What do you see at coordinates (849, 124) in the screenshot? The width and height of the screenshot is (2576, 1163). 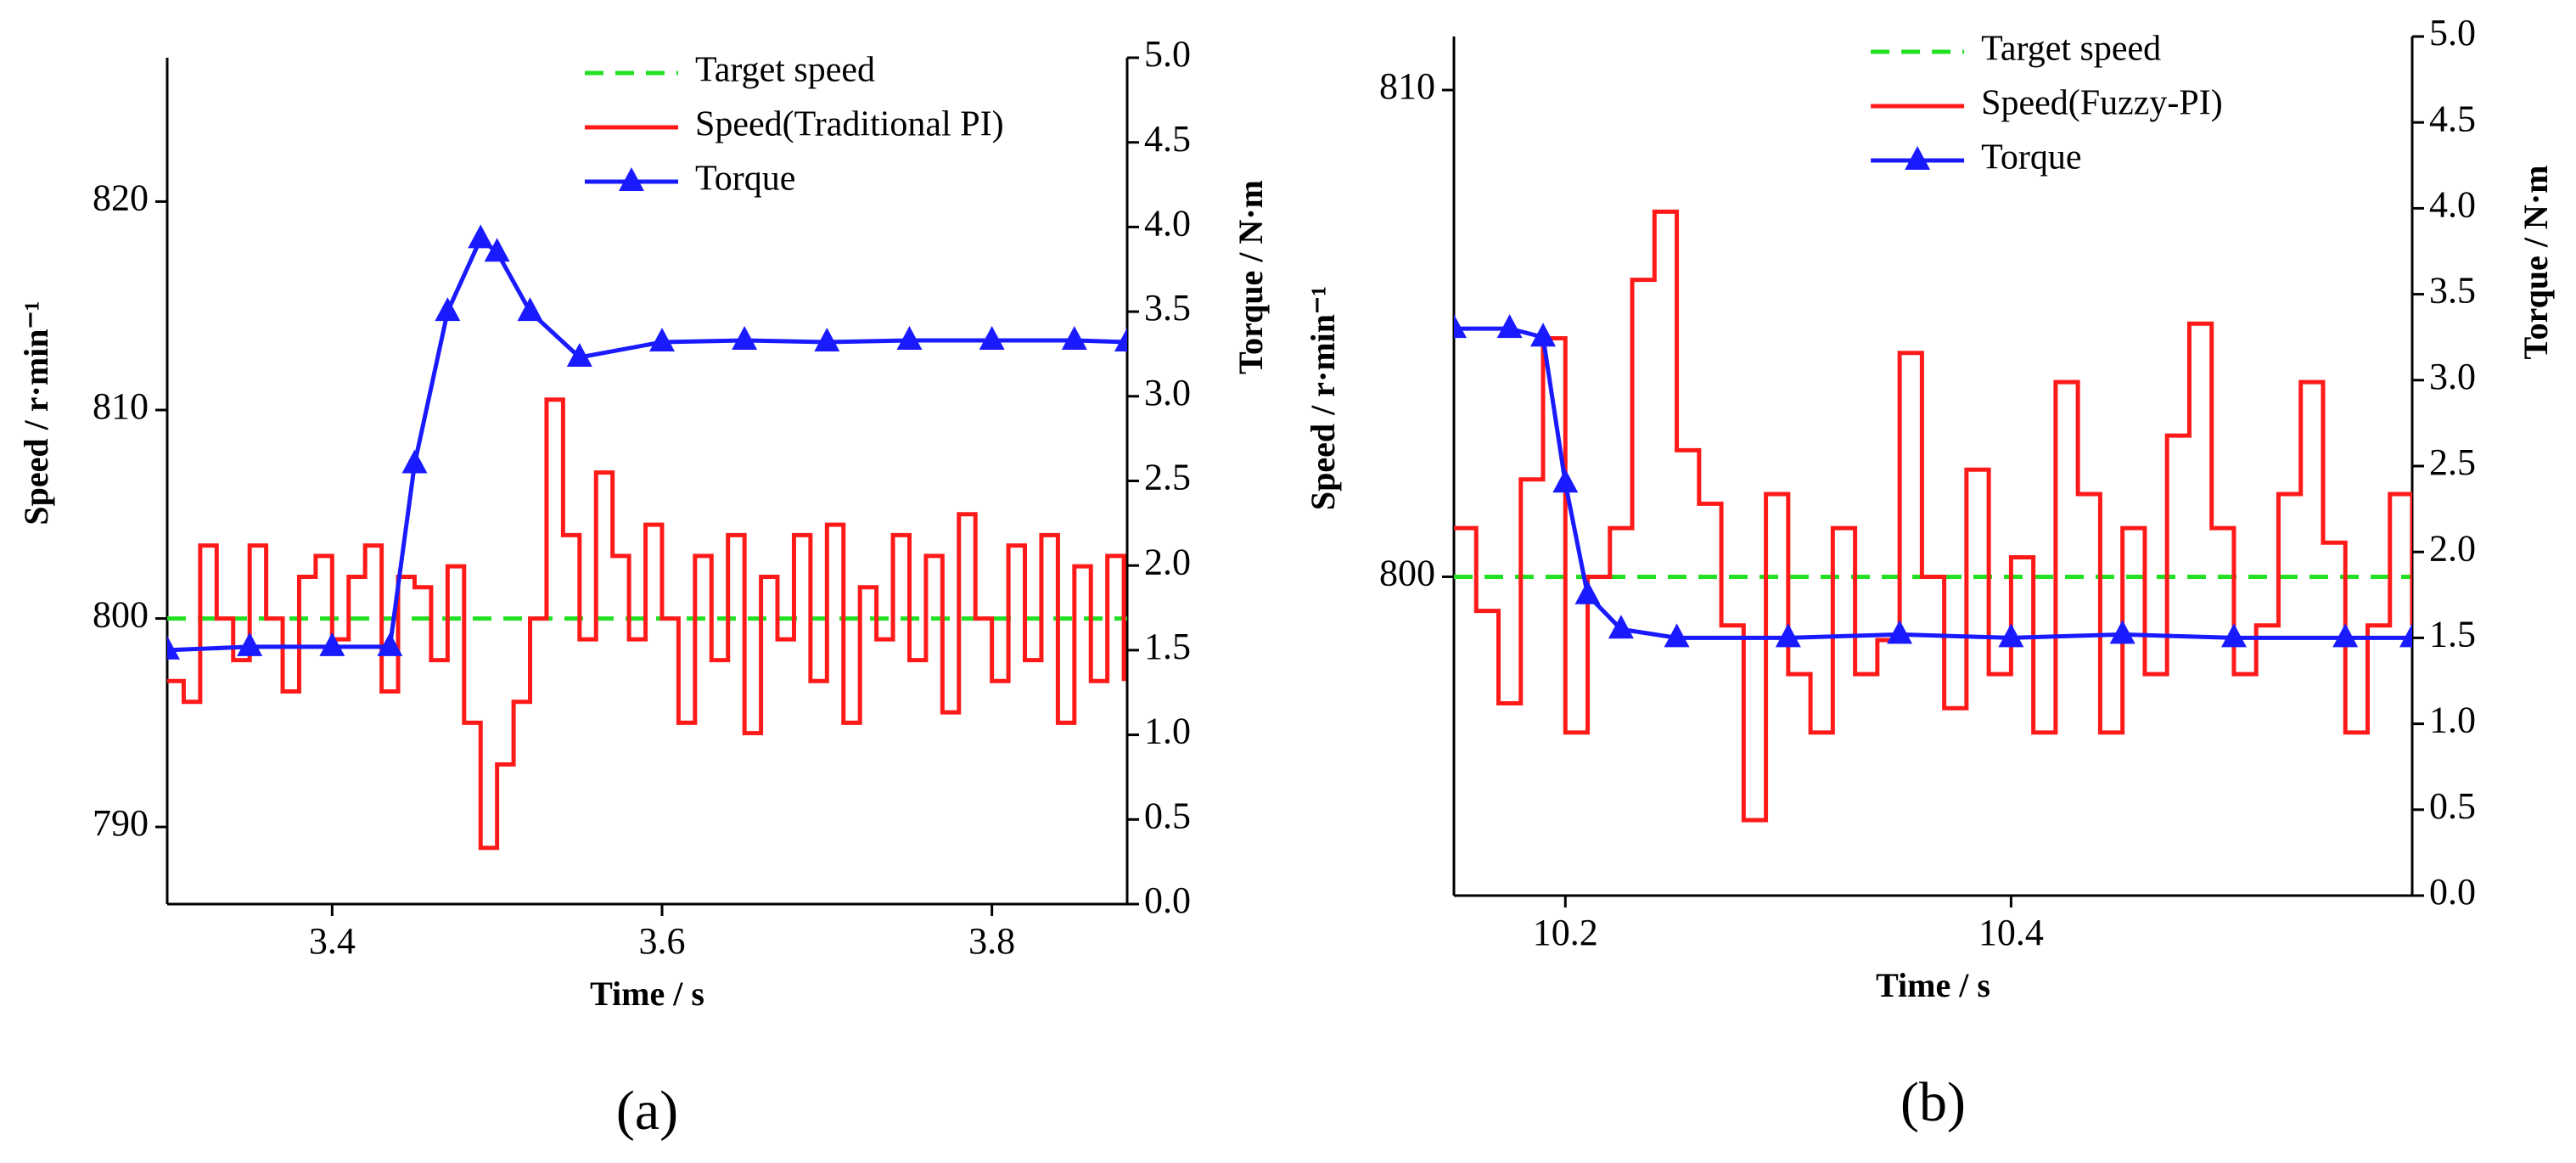 I see `legend-label: Speed(Traditional PI)` at bounding box center [849, 124].